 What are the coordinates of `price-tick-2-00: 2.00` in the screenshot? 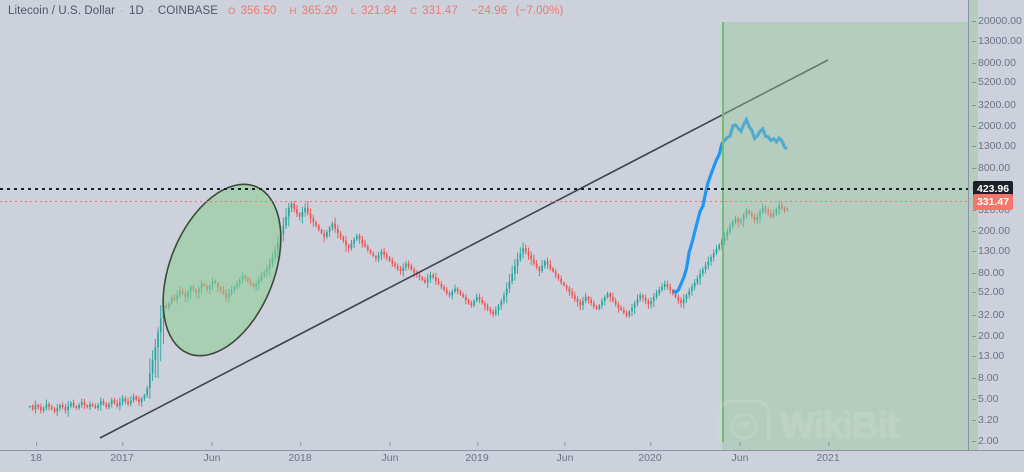 It's located at (985, 441).